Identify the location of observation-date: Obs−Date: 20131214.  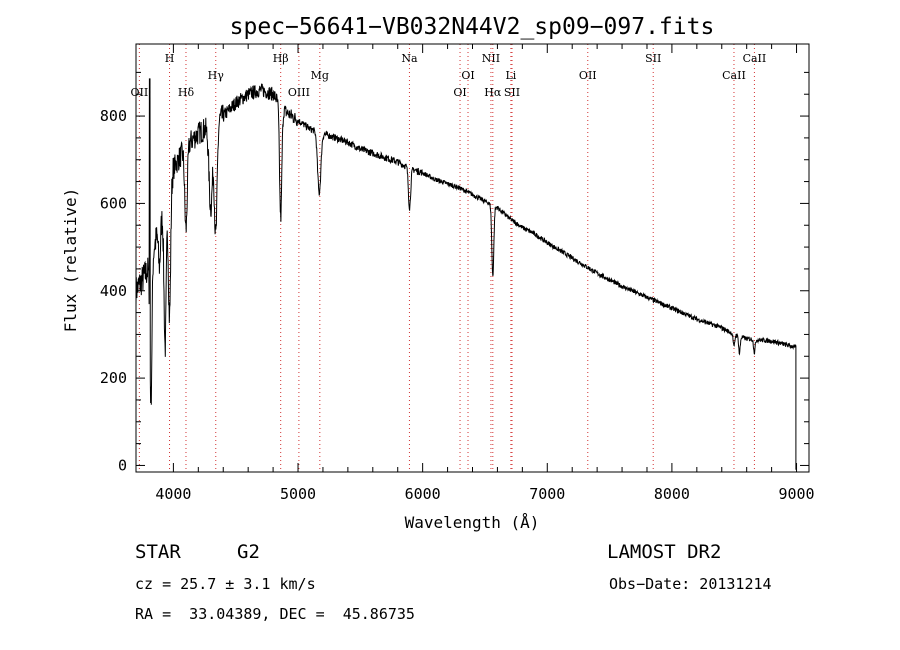
(690, 584).